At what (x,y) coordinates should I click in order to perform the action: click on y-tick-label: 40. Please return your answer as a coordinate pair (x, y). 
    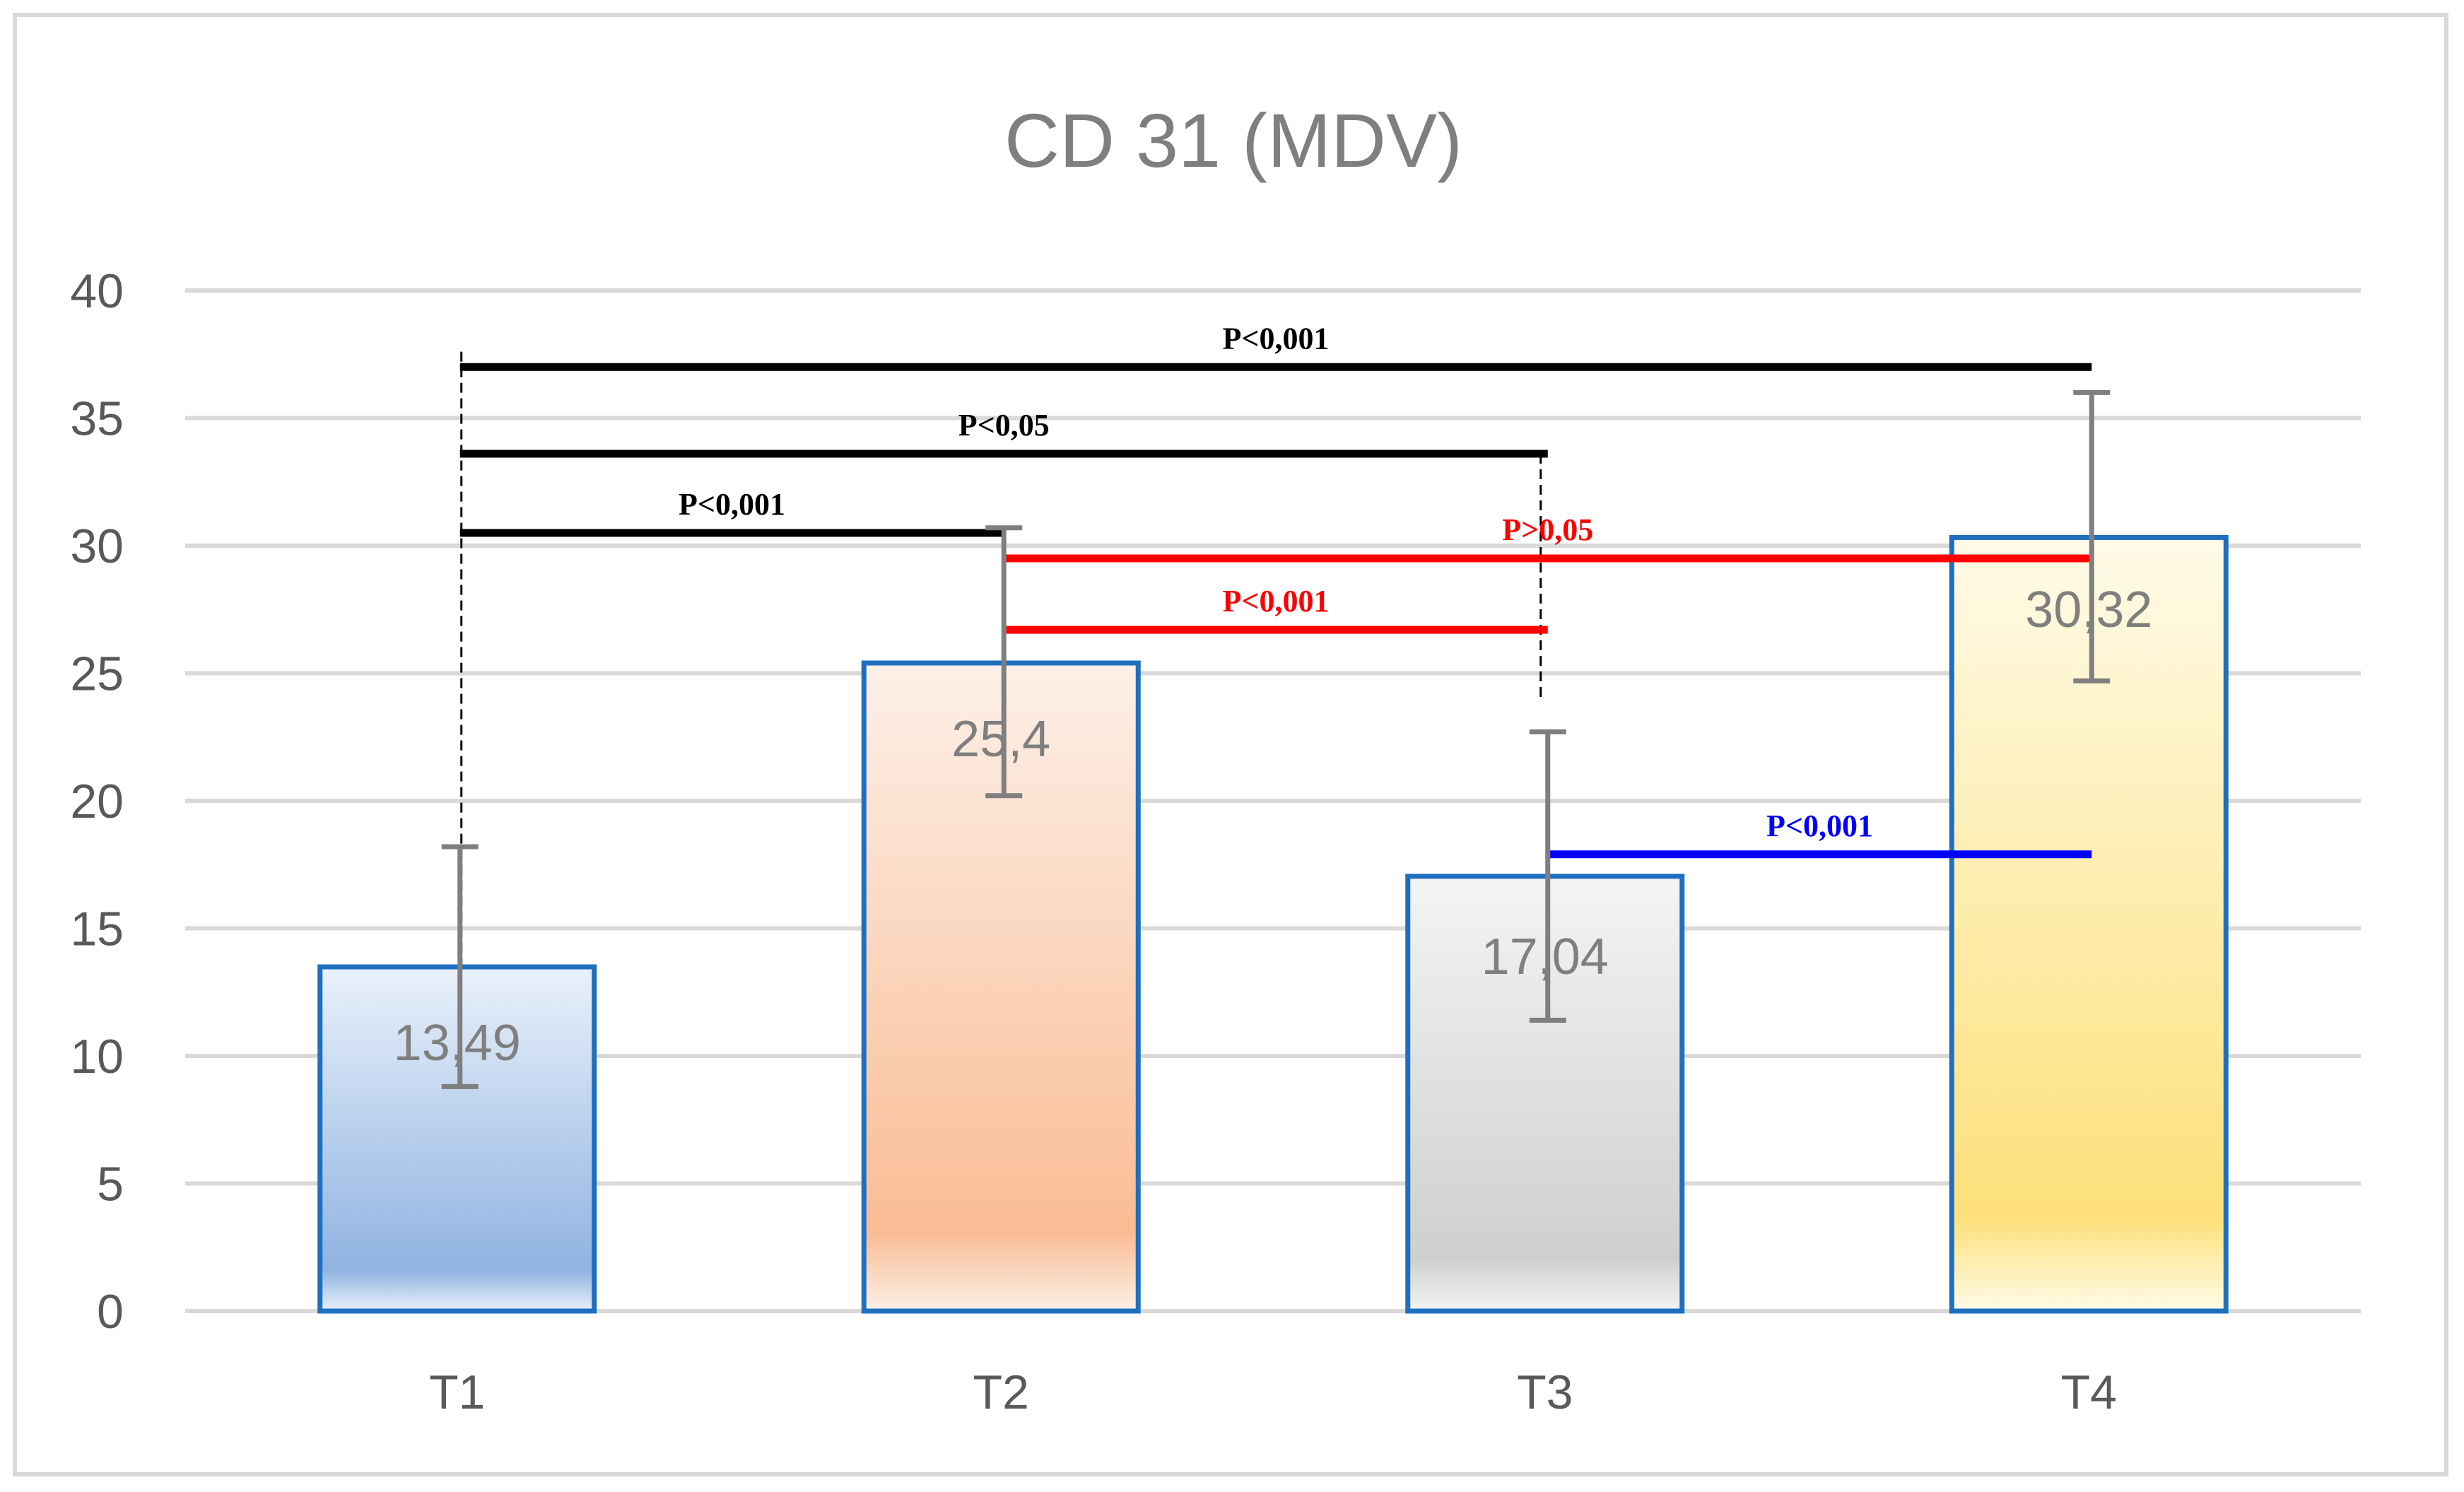
    Looking at the image, I should click on (97, 291).